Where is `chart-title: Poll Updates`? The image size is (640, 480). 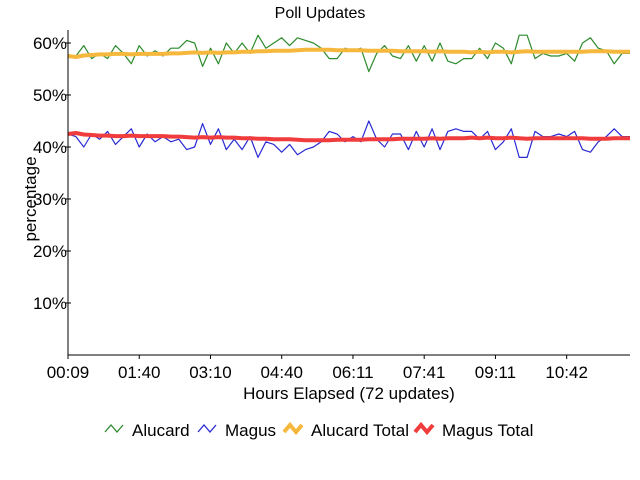 chart-title: Poll Updates is located at coordinates (320, 13).